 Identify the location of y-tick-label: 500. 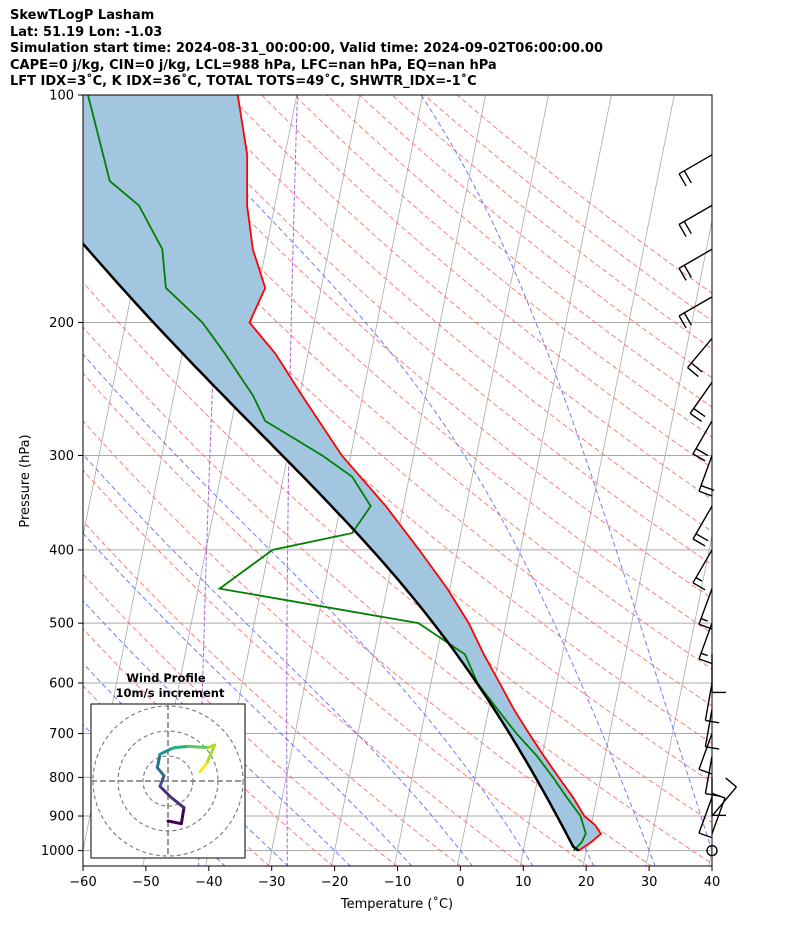
(61, 624).